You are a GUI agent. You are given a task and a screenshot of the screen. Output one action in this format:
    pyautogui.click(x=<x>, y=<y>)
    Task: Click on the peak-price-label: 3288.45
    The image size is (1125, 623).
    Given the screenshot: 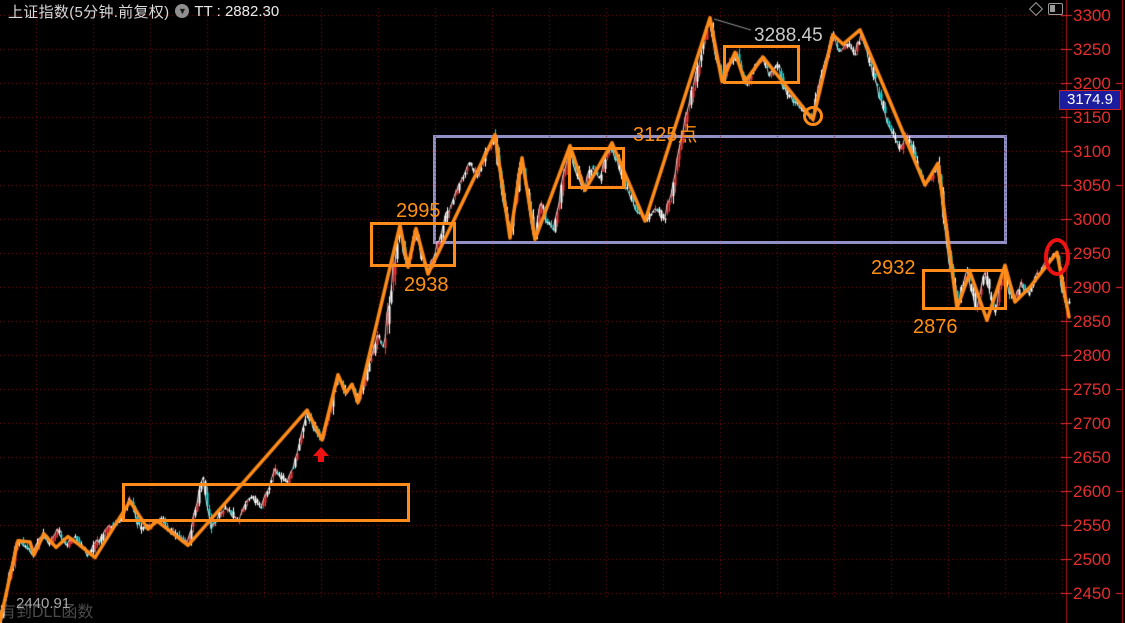 What is the action you would take?
    pyautogui.click(x=788, y=35)
    